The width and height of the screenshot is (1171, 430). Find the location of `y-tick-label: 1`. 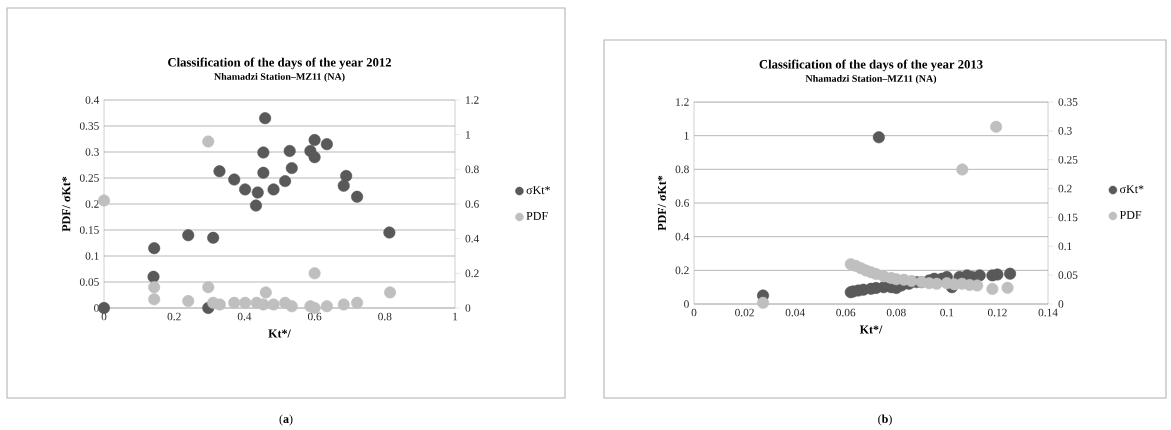

y-tick-label: 1 is located at coordinates (686, 135).